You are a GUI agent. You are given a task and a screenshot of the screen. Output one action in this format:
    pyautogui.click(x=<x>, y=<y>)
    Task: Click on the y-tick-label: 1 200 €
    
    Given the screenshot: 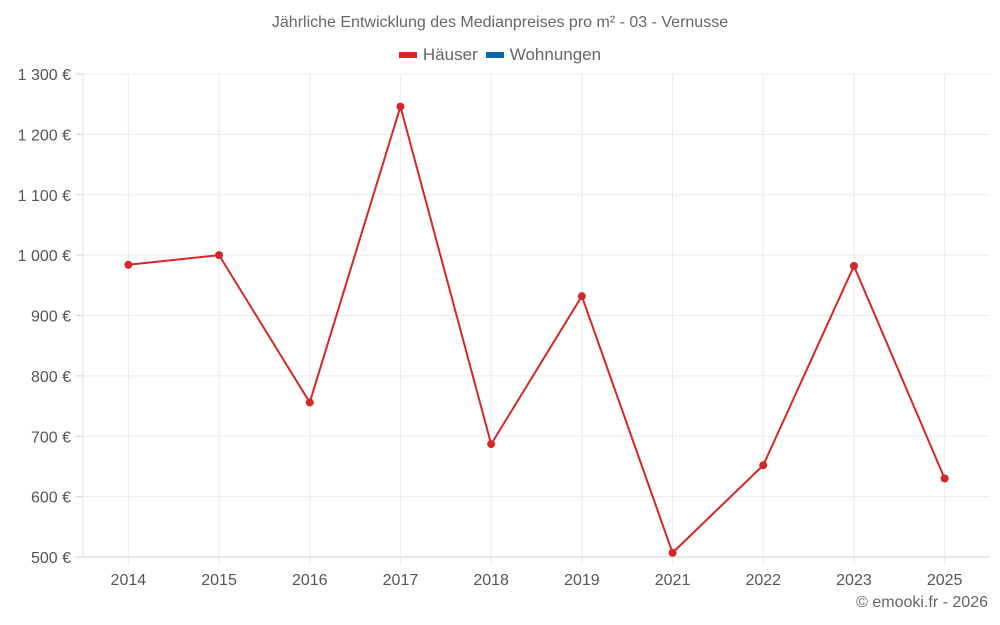 What is the action you would take?
    pyautogui.click(x=44, y=135)
    